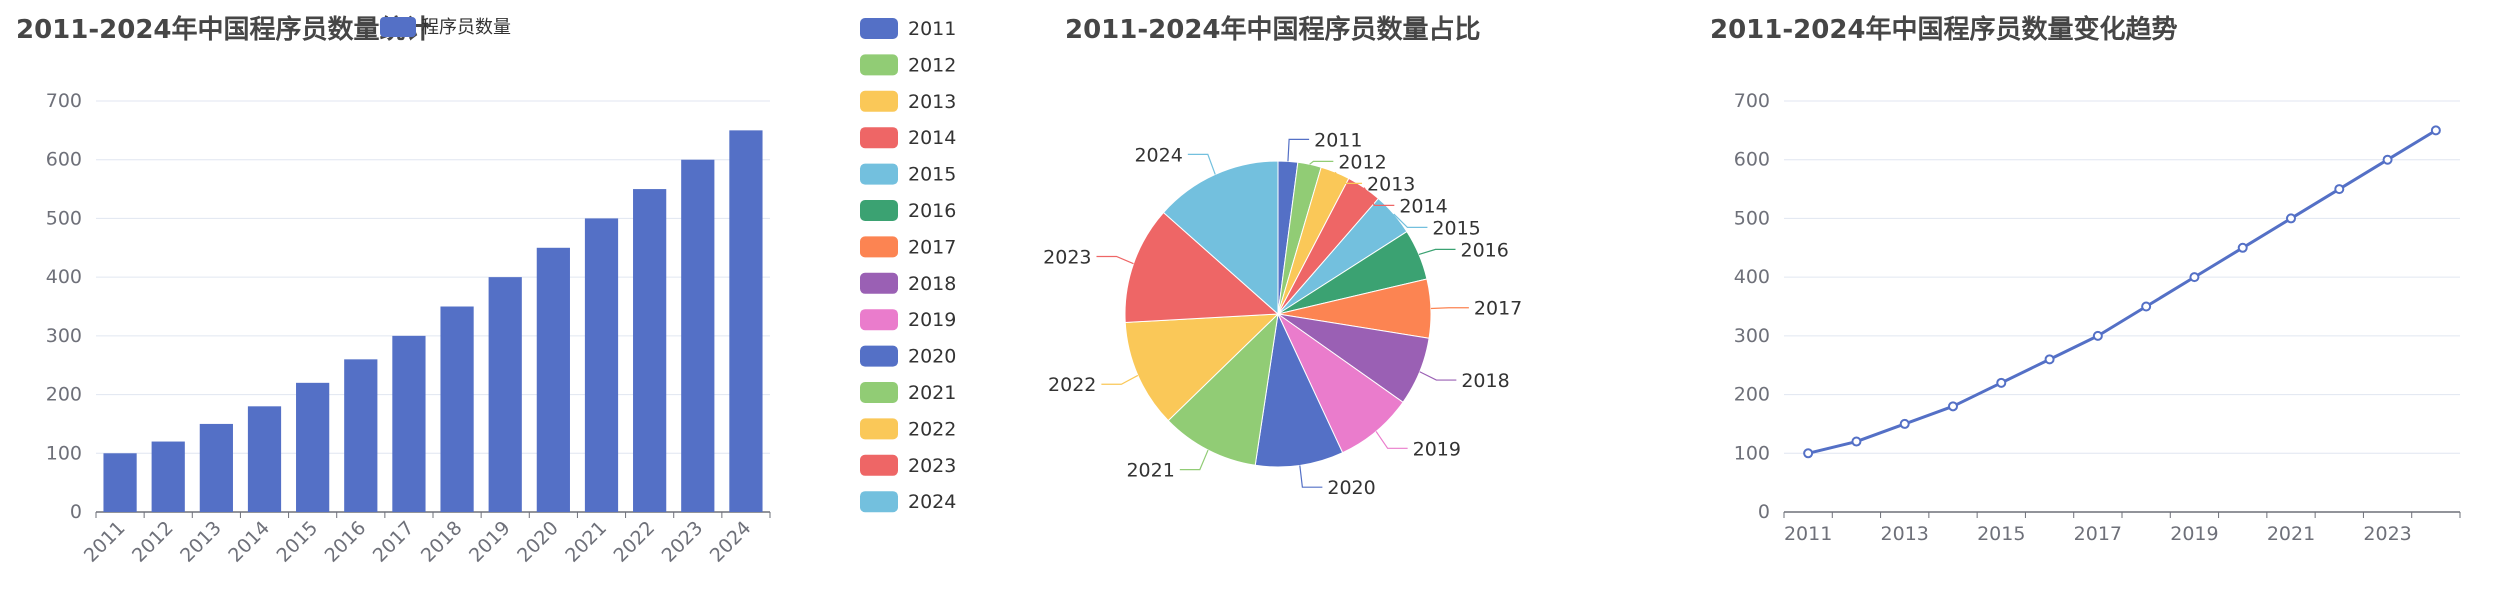 The height and width of the screenshot is (594, 2495). I want to click on line-y-tick-label: 0, so click(1764, 512).